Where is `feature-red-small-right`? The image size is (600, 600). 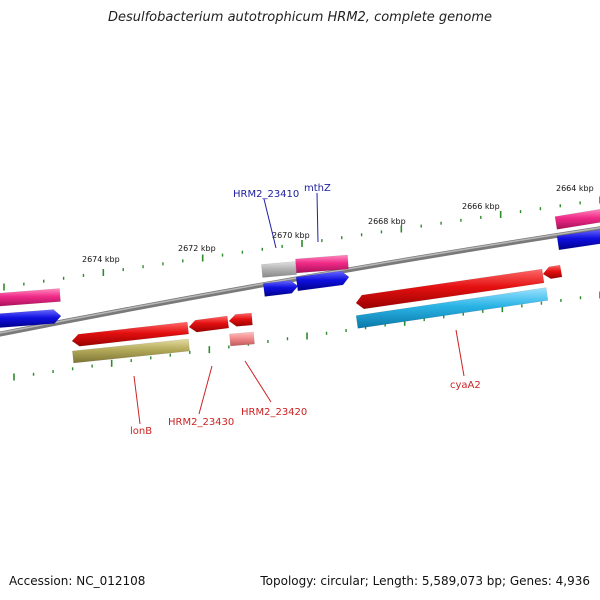 feature-red-small-right is located at coordinates (552, 272).